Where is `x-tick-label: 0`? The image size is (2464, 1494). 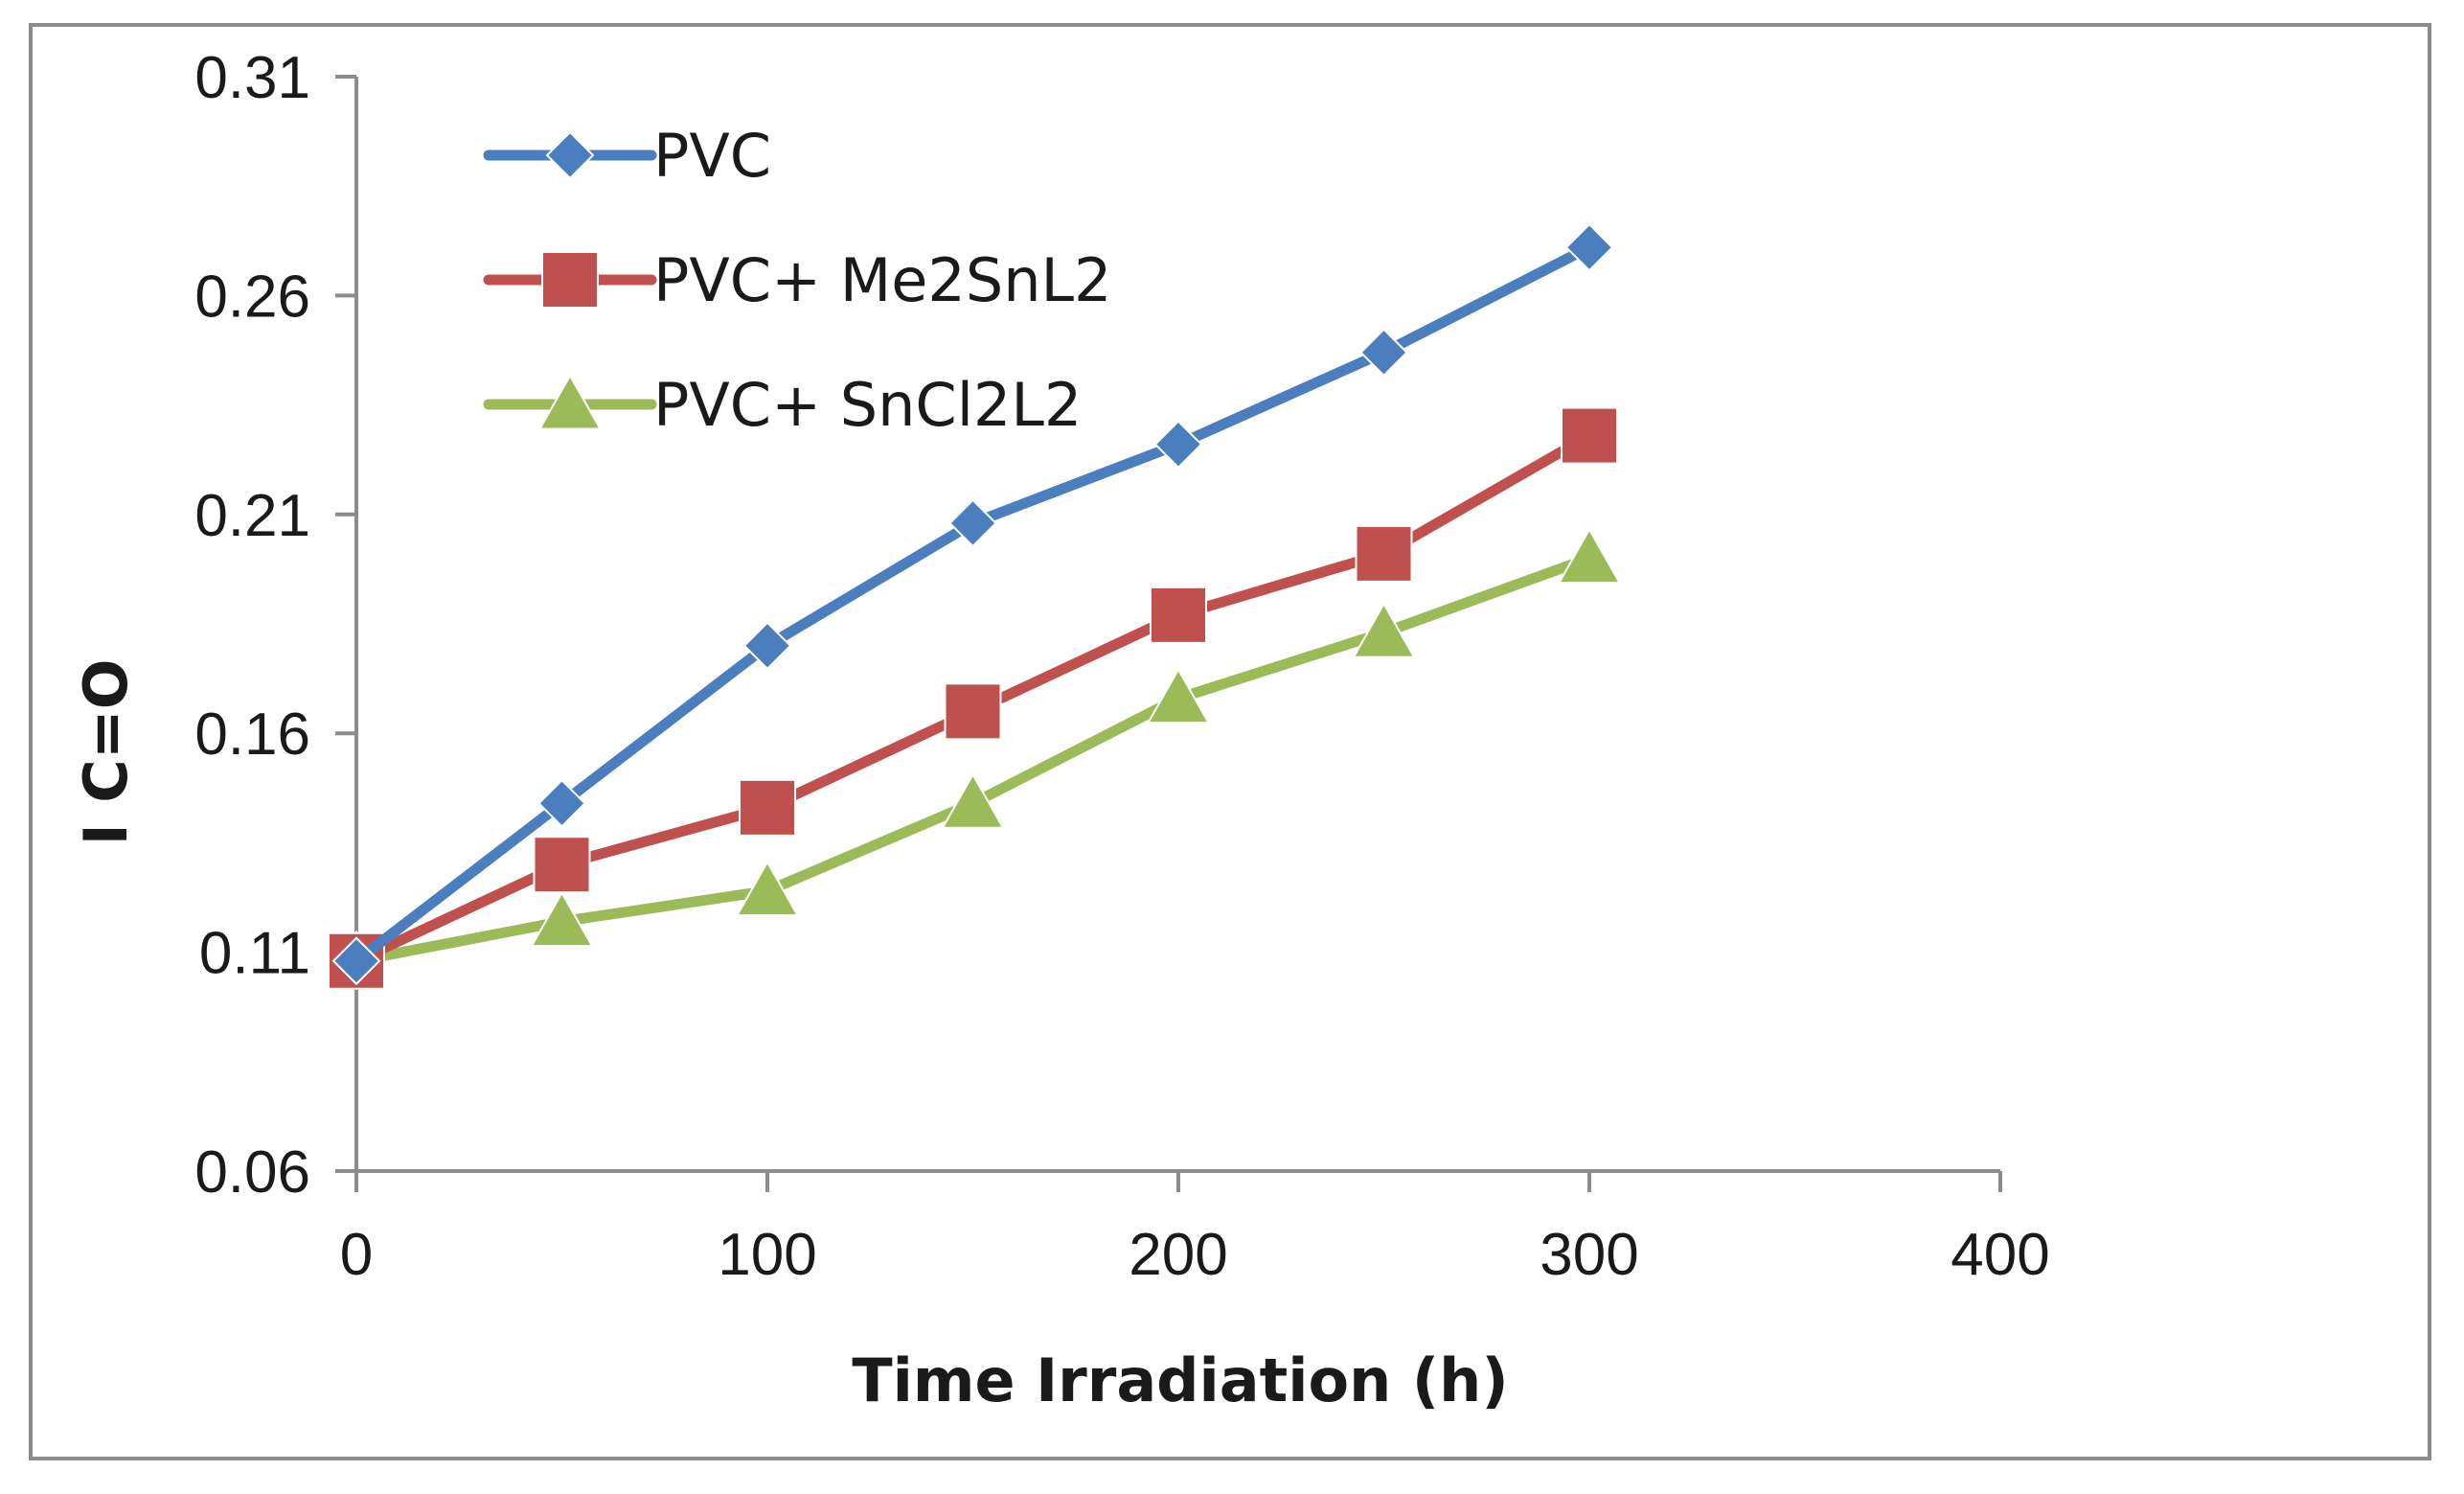 x-tick-label: 0 is located at coordinates (356, 1255).